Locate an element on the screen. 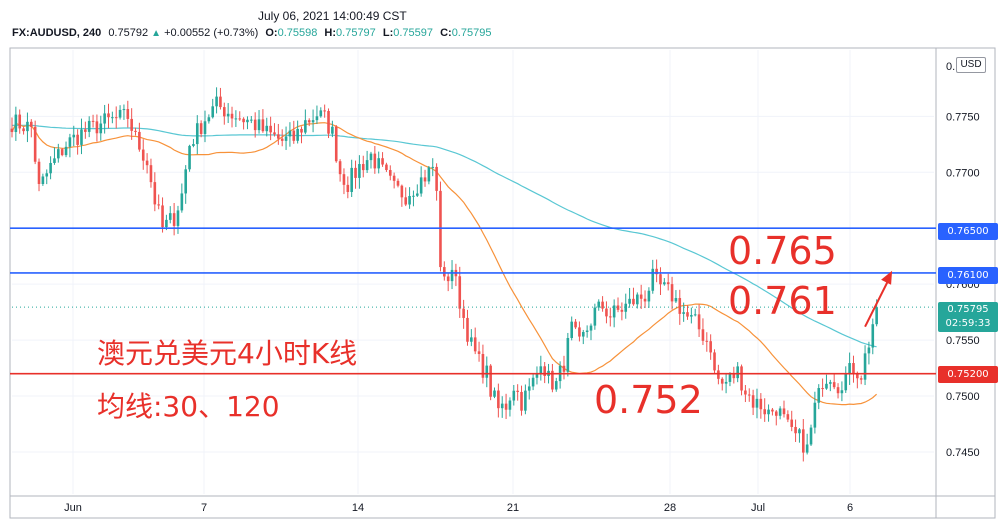  price-tag-761-text: 0.76100 is located at coordinates (968, 275).